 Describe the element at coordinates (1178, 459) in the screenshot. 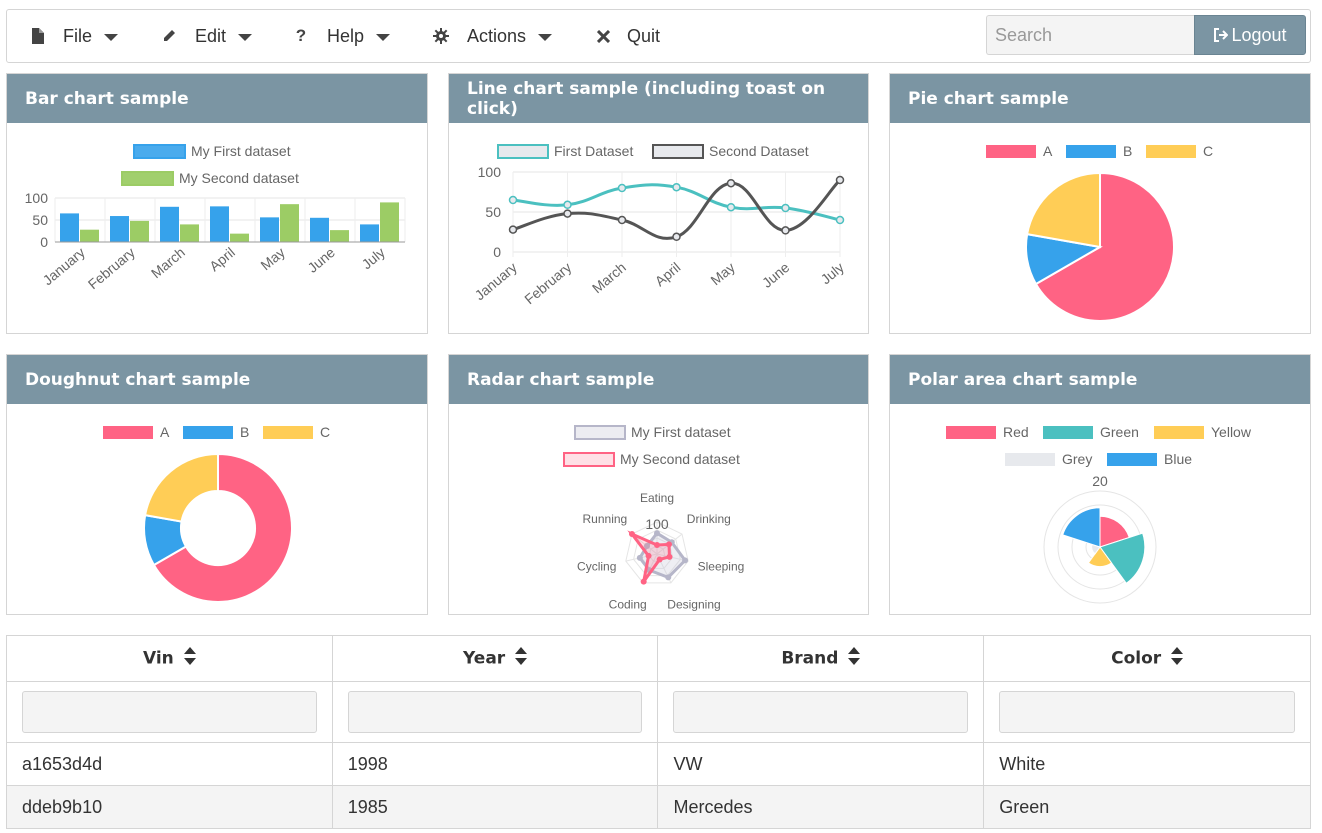

I see `legend-label: Blue` at that location.